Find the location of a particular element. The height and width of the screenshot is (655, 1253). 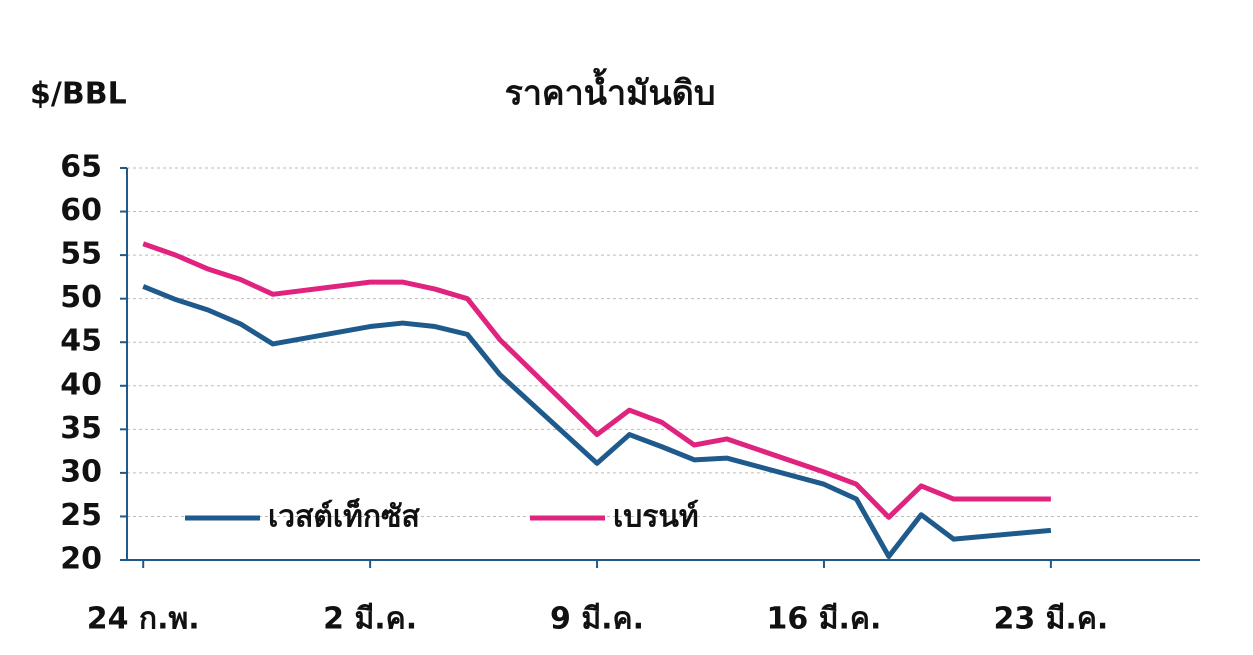

y-tick-label: 50 is located at coordinates (81, 297).